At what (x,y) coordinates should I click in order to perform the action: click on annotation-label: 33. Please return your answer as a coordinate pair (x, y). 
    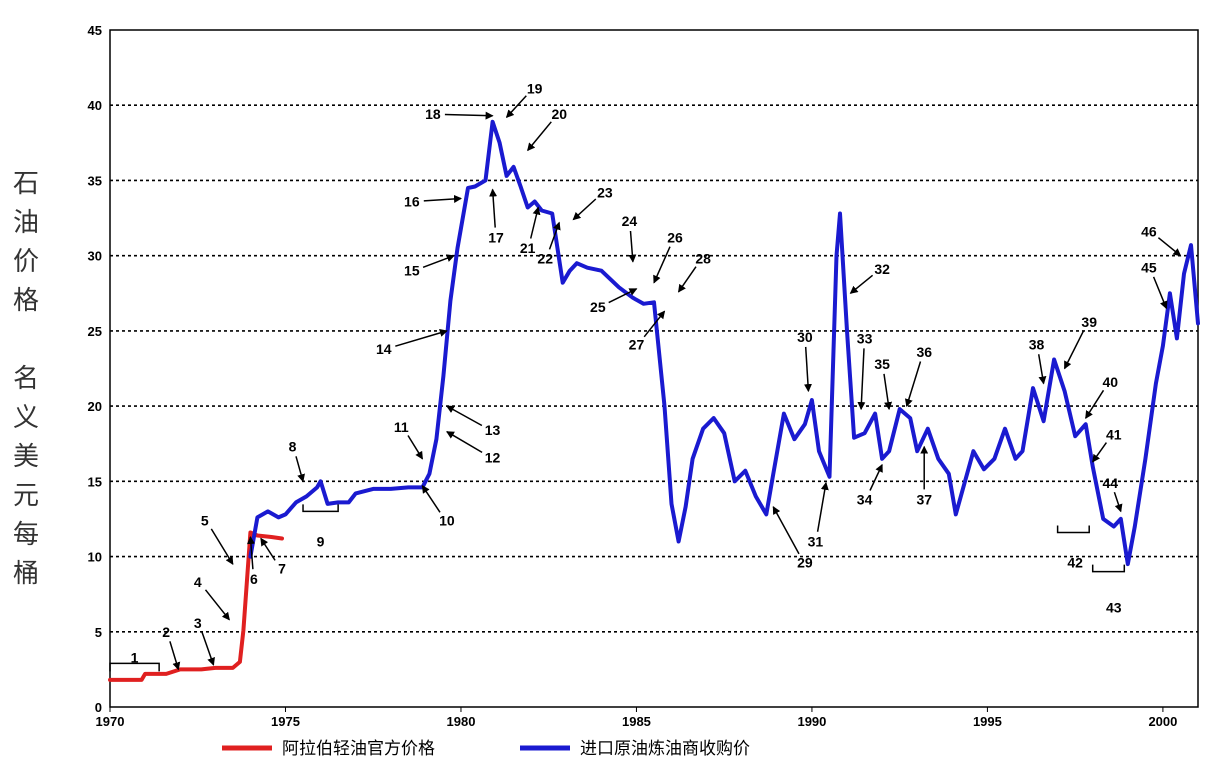
    Looking at the image, I should click on (865, 338).